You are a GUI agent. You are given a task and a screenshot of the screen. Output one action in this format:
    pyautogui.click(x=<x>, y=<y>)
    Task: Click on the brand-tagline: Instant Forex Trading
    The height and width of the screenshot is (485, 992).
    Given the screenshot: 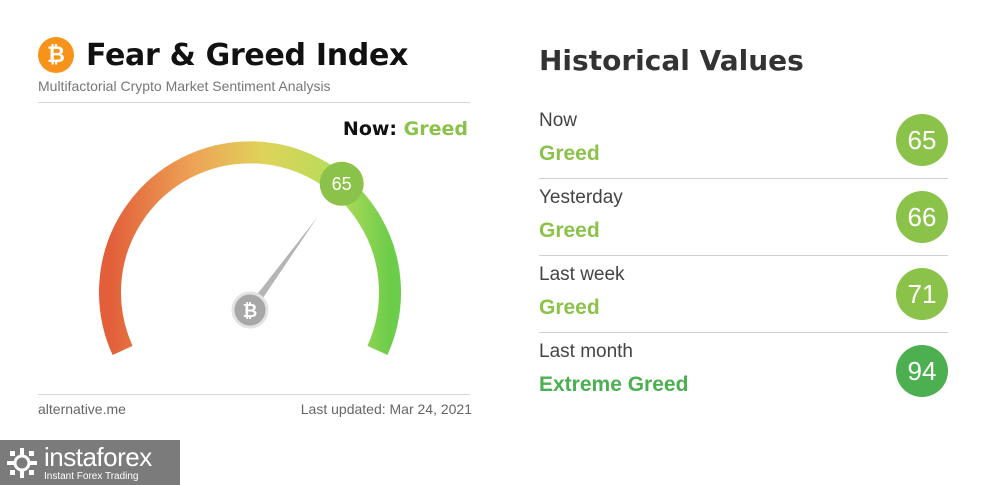 What is the action you would take?
    pyautogui.click(x=91, y=476)
    